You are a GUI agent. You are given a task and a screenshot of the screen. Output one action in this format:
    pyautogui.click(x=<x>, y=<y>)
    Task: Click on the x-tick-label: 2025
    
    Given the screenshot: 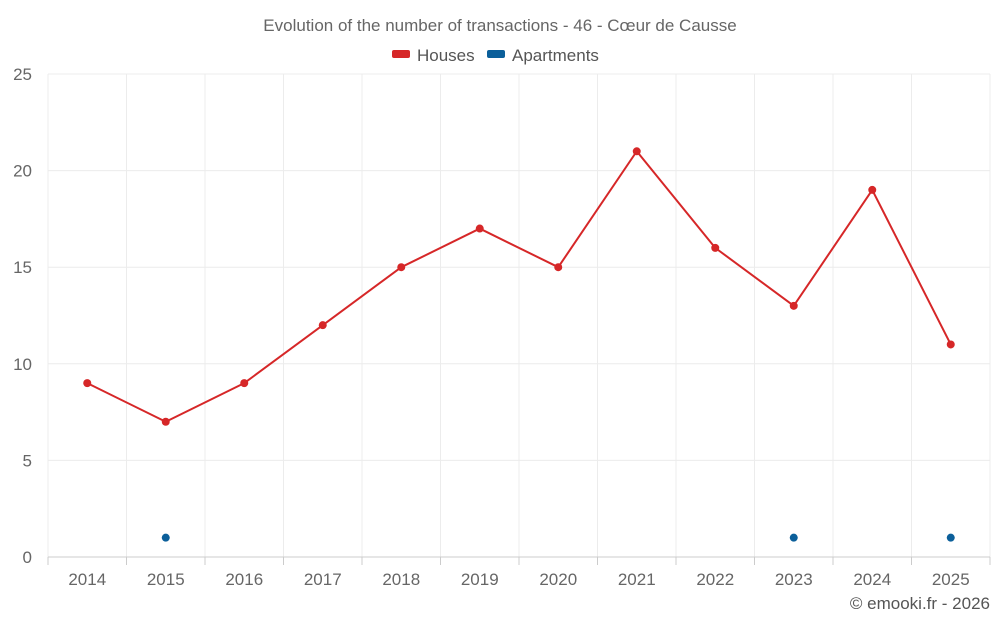 What is the action you would take?
    pyautogui.click(x=951, y=579)
    